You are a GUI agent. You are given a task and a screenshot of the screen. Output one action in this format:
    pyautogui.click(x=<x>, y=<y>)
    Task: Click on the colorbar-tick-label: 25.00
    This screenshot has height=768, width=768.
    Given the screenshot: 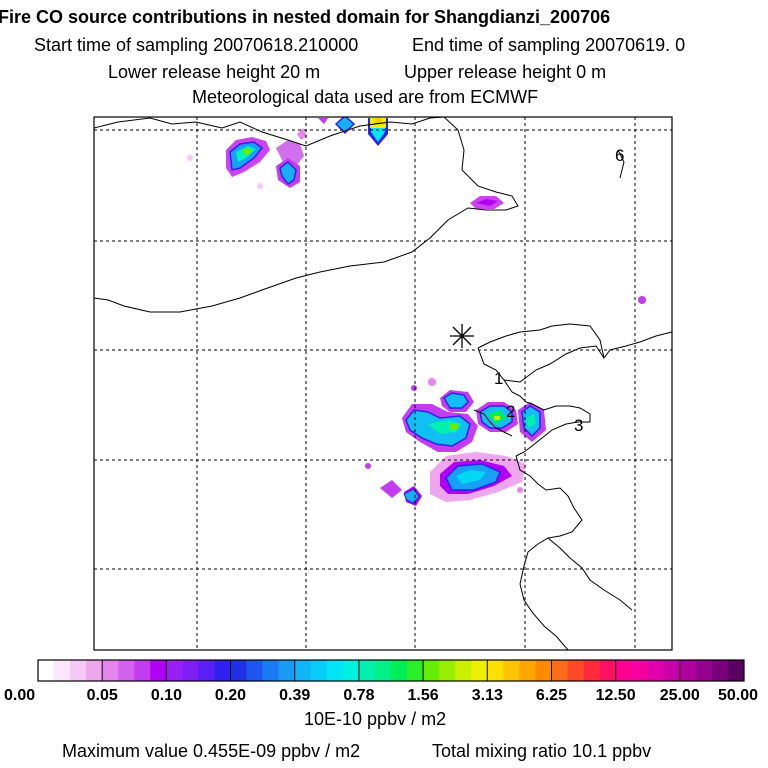 What is the action you would take?
    pyautogui.click(x=680, y=695)
    